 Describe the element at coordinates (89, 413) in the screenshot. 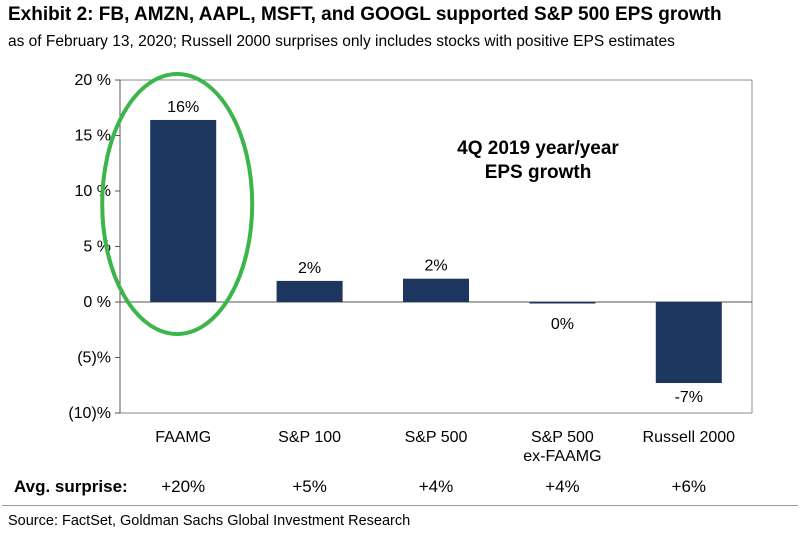

I see `y-tick-label: (10)%` at that location.